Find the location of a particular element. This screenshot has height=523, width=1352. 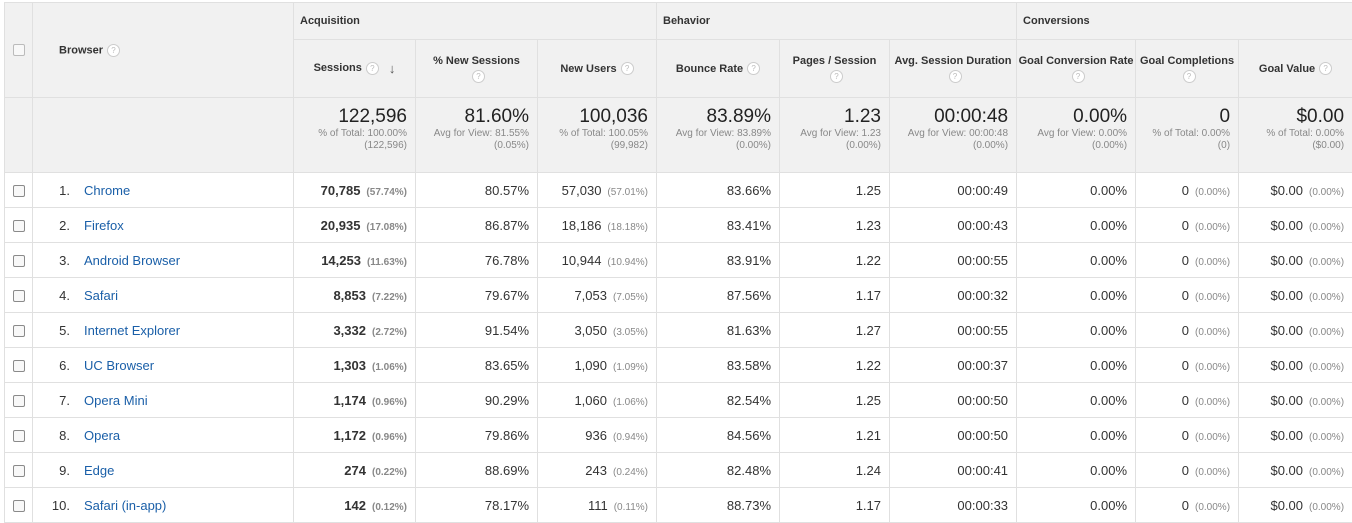

bounce-rate-cell: 83.41% is located at coordinates (718, 225).